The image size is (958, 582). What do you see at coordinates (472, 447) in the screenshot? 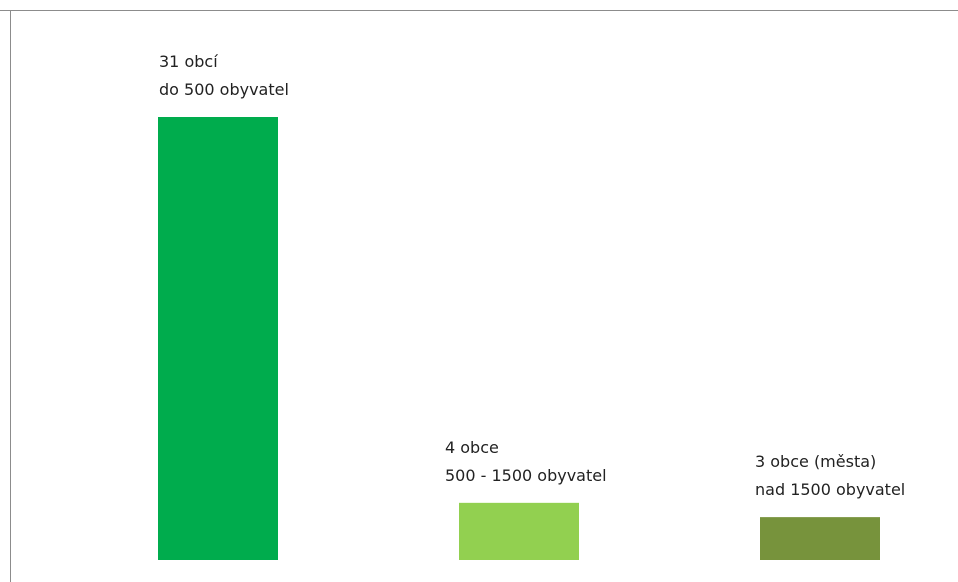
I see `bar-label-2-line1: 4 obce` at bounding box center [472, 447].